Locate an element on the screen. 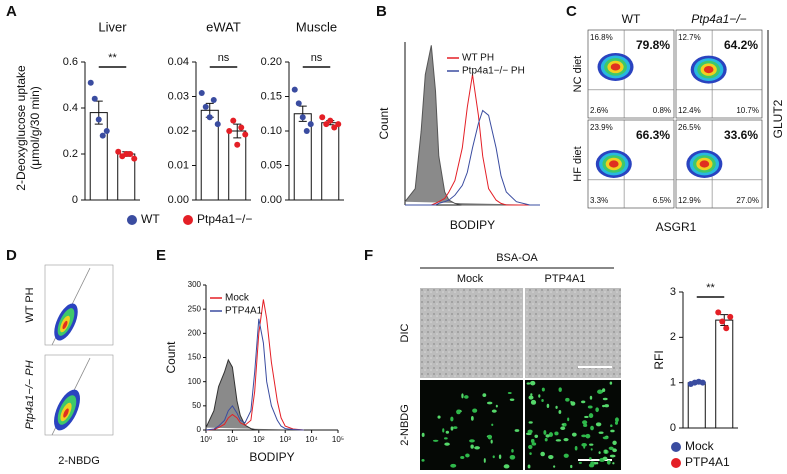 The width and height of the screenshot is (787, 474). y-tick-label: 0.6 is located at coordinates (70, 62).